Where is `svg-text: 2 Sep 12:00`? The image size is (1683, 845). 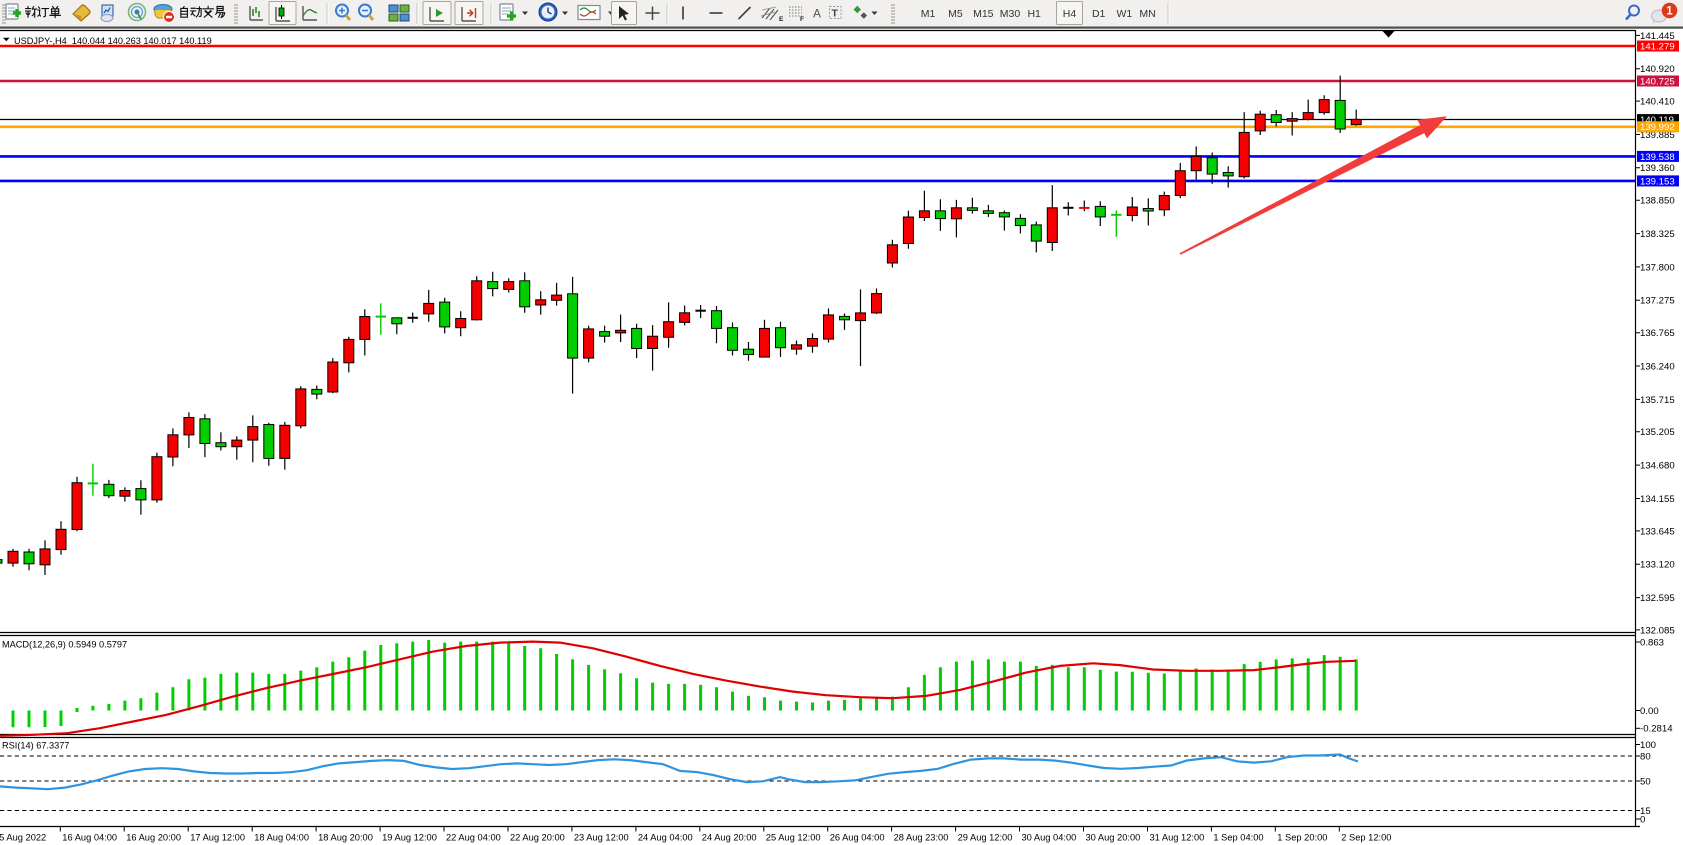 svg-text: 2 Sep 12:00 is located at coordinates (1366, 838).